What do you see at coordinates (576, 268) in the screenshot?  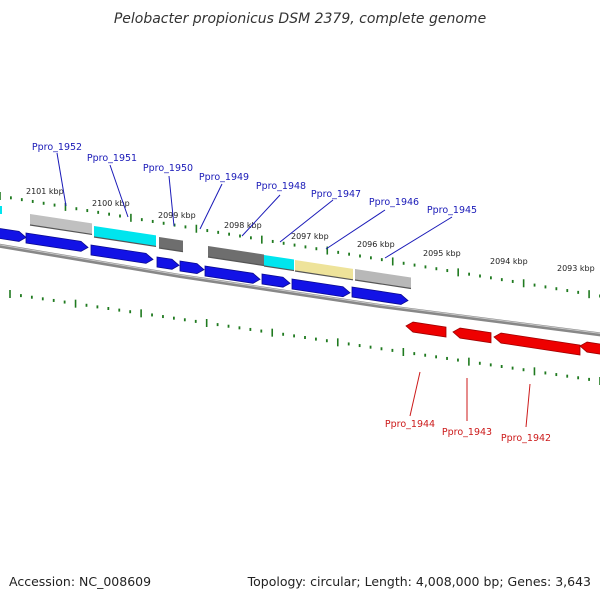 I see `scale-label: 2093 kbp` at bounding box center [576, 268].